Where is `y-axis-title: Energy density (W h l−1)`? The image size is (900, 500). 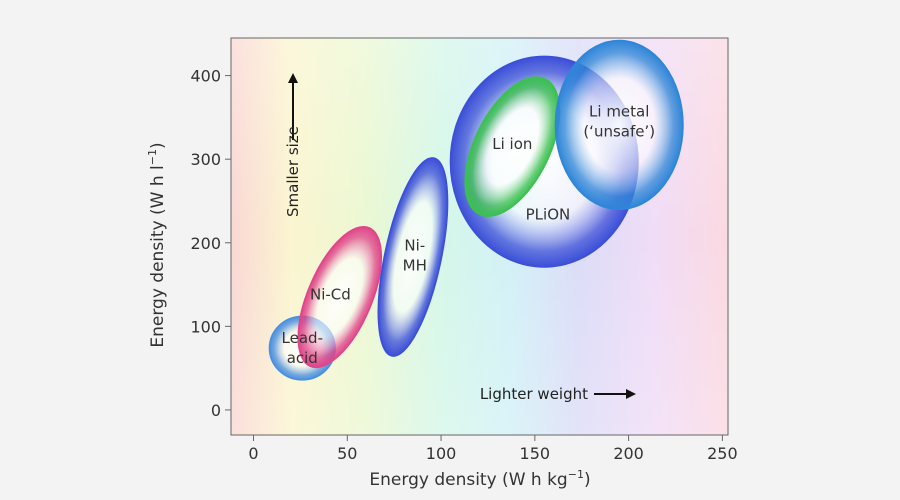
y-axis-title: Energy density (W h l−1) is located at coordinates (157, 244).